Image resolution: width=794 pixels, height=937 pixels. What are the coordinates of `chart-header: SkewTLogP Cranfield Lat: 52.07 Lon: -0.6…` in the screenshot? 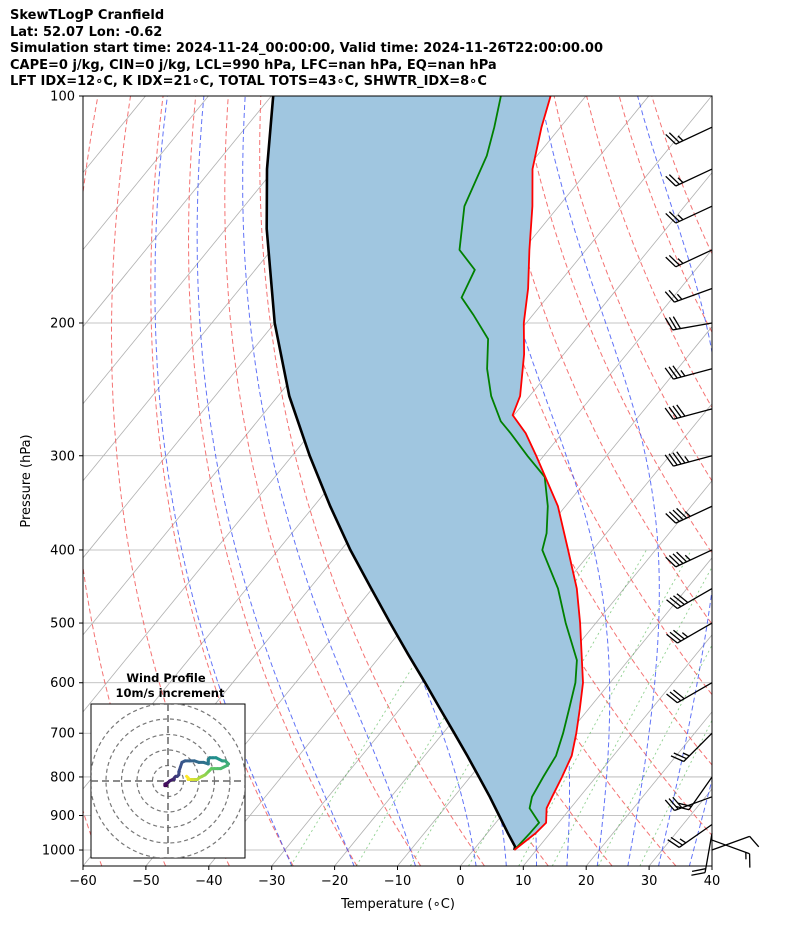 It's located at (306, 49).